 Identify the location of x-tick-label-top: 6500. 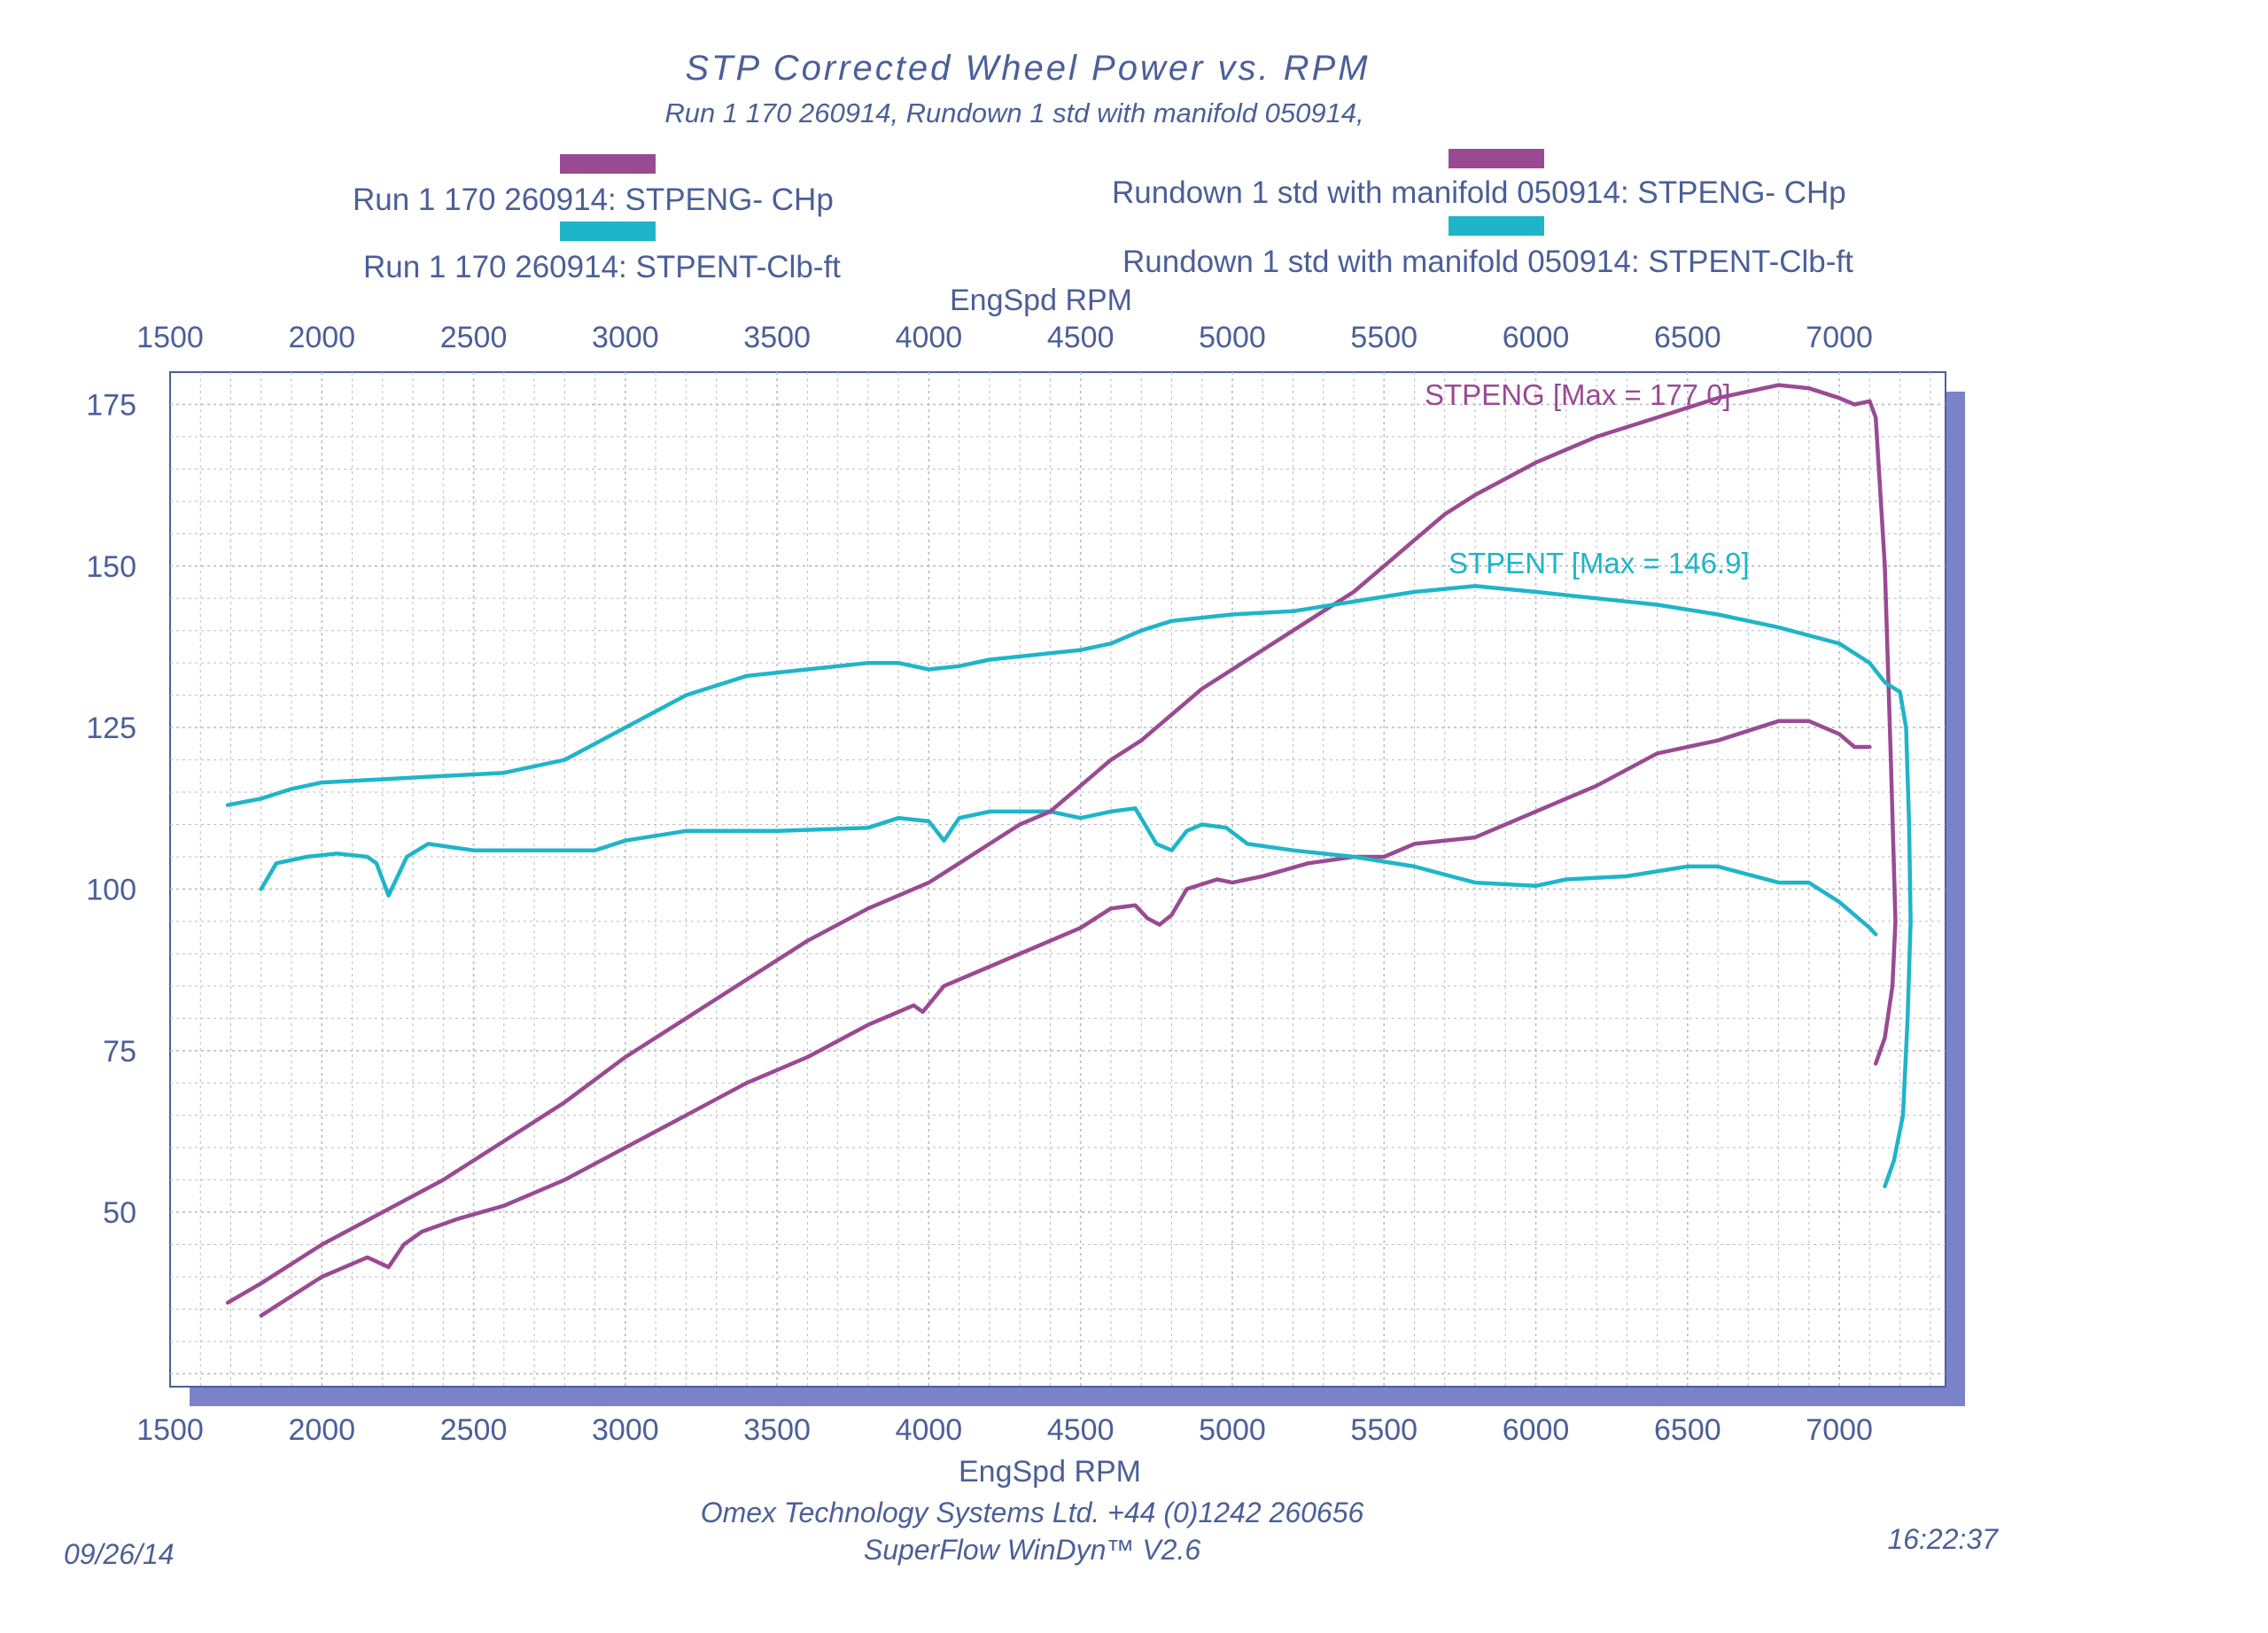
(1687, 337).